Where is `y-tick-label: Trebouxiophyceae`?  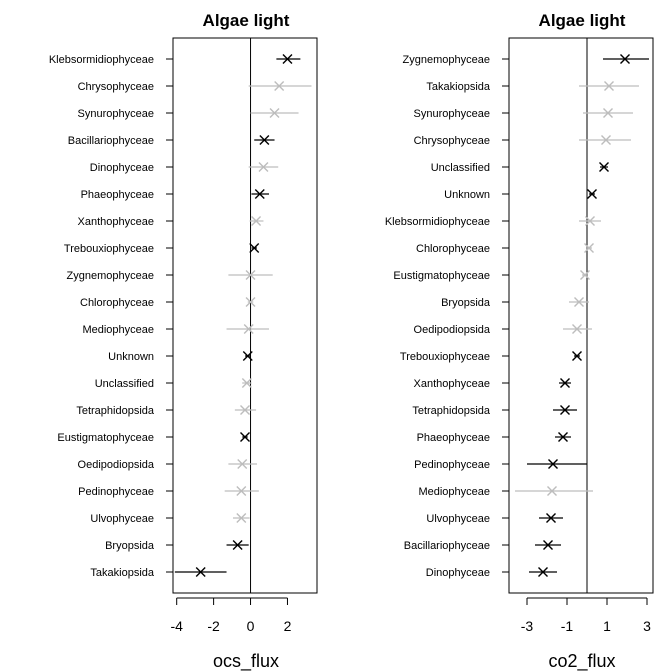 y-tick-label: Trebouxiophyceae is located at coordinates (445, 357).